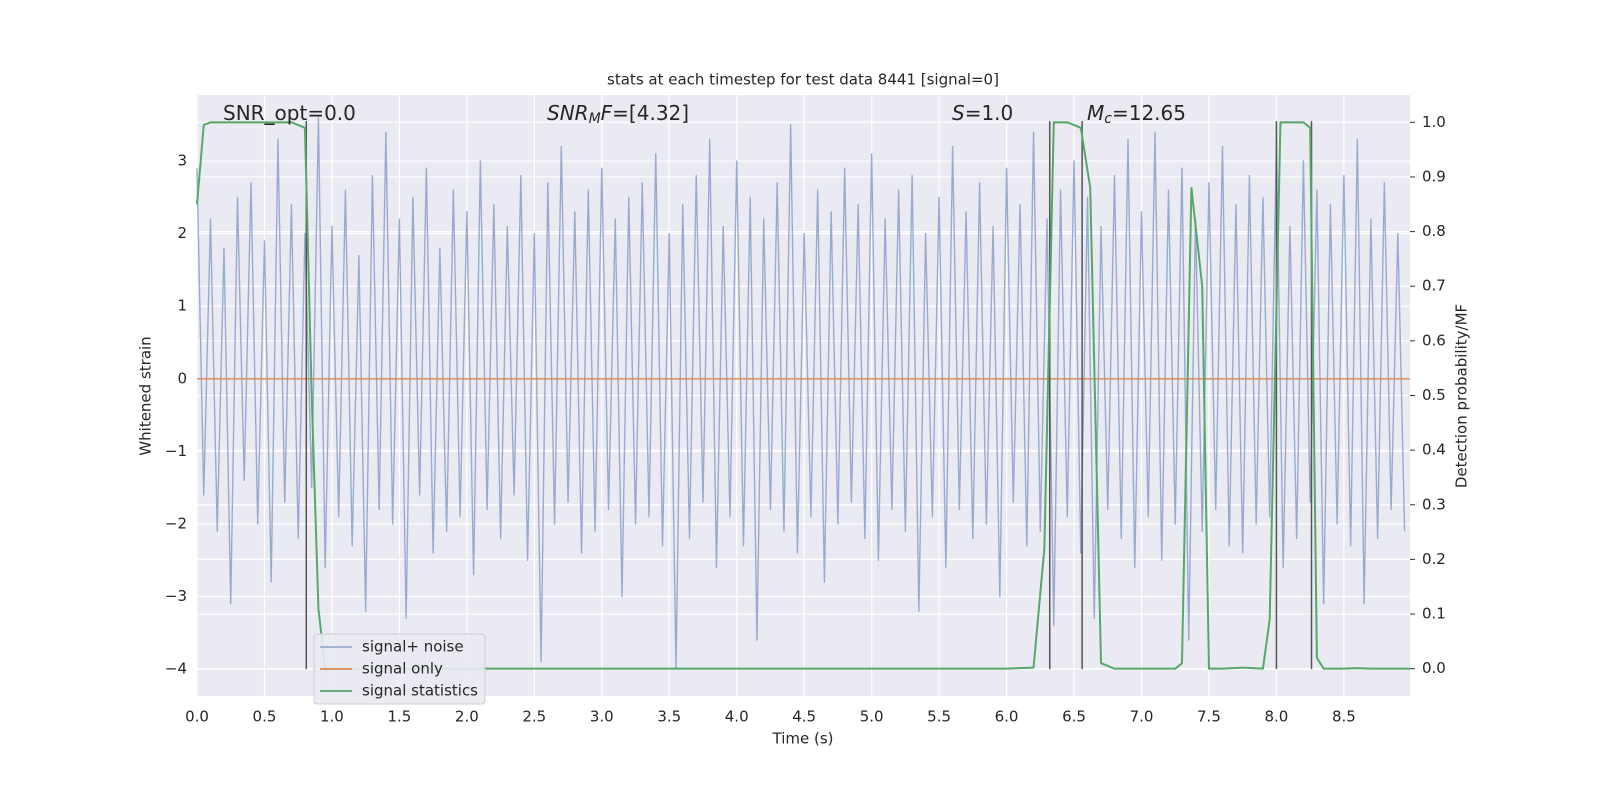 The image size is (1600, 800). I want to click on x-tick-label: 8.0, so click(1276, 717).